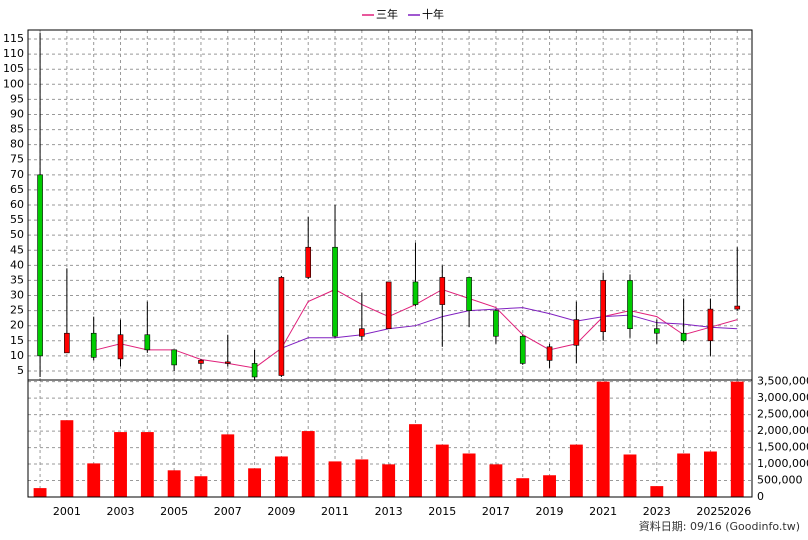  Describe the element at coordinates (17, 325) in the screenshot. I see `y-tick-label: 20` at that location.